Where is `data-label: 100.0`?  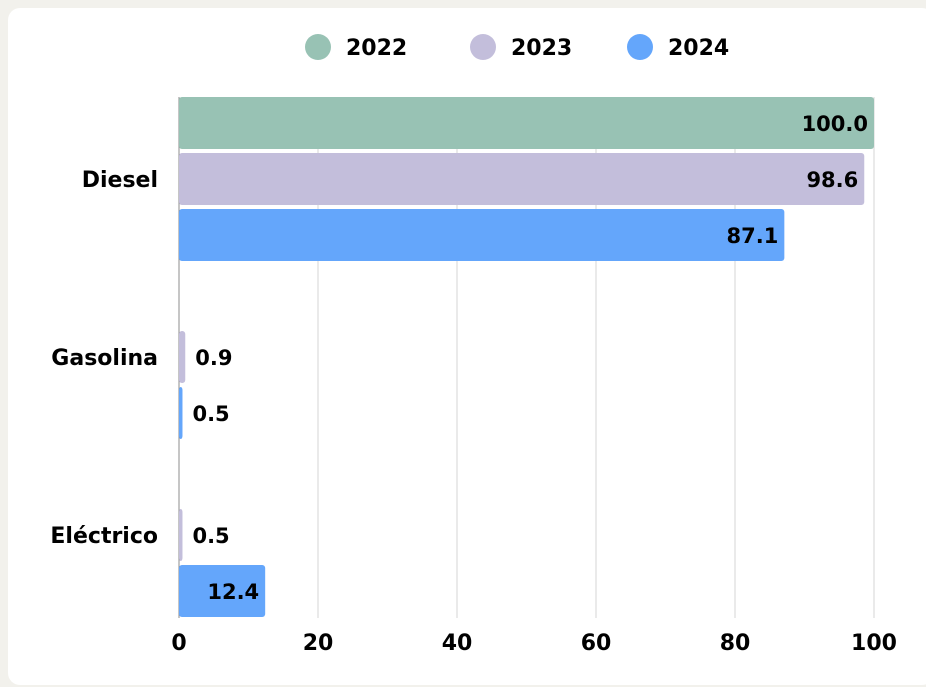
data-label: 100.0 is located at coordinates (835, 124).